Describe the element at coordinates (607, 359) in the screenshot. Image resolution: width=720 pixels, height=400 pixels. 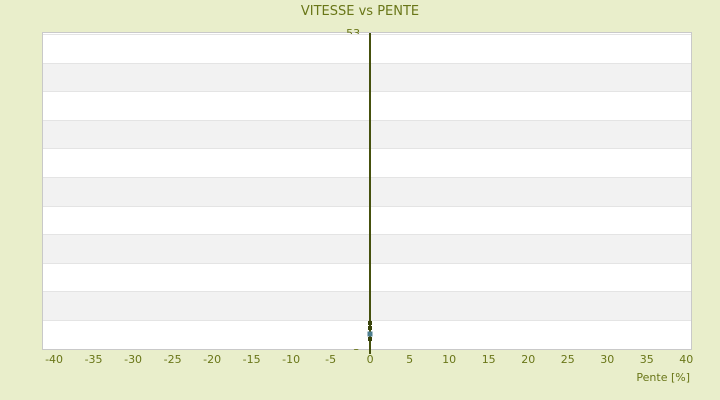
I see `x-tick-label: 30` at that location.